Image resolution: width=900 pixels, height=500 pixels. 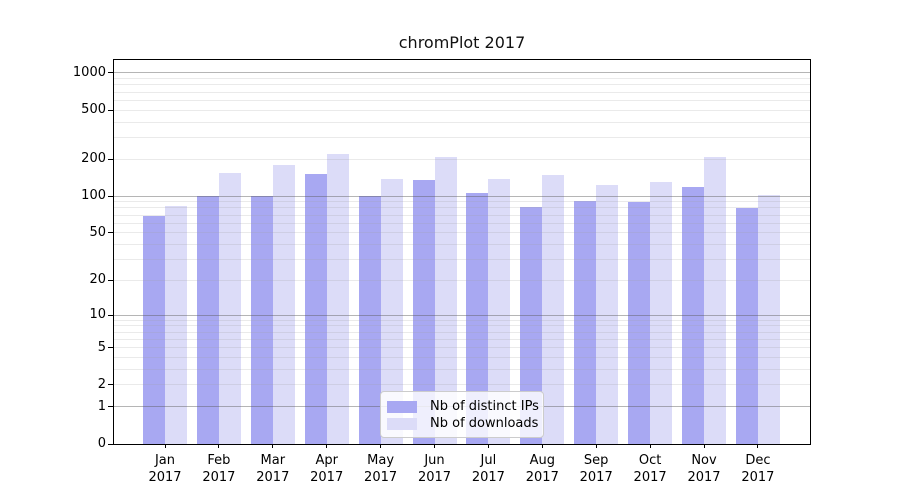 What do you see at coordinates (758, 469) in the screenshot?
I see `x-tick-label-dec: Dec 2017` at bounding box center [758, 469].